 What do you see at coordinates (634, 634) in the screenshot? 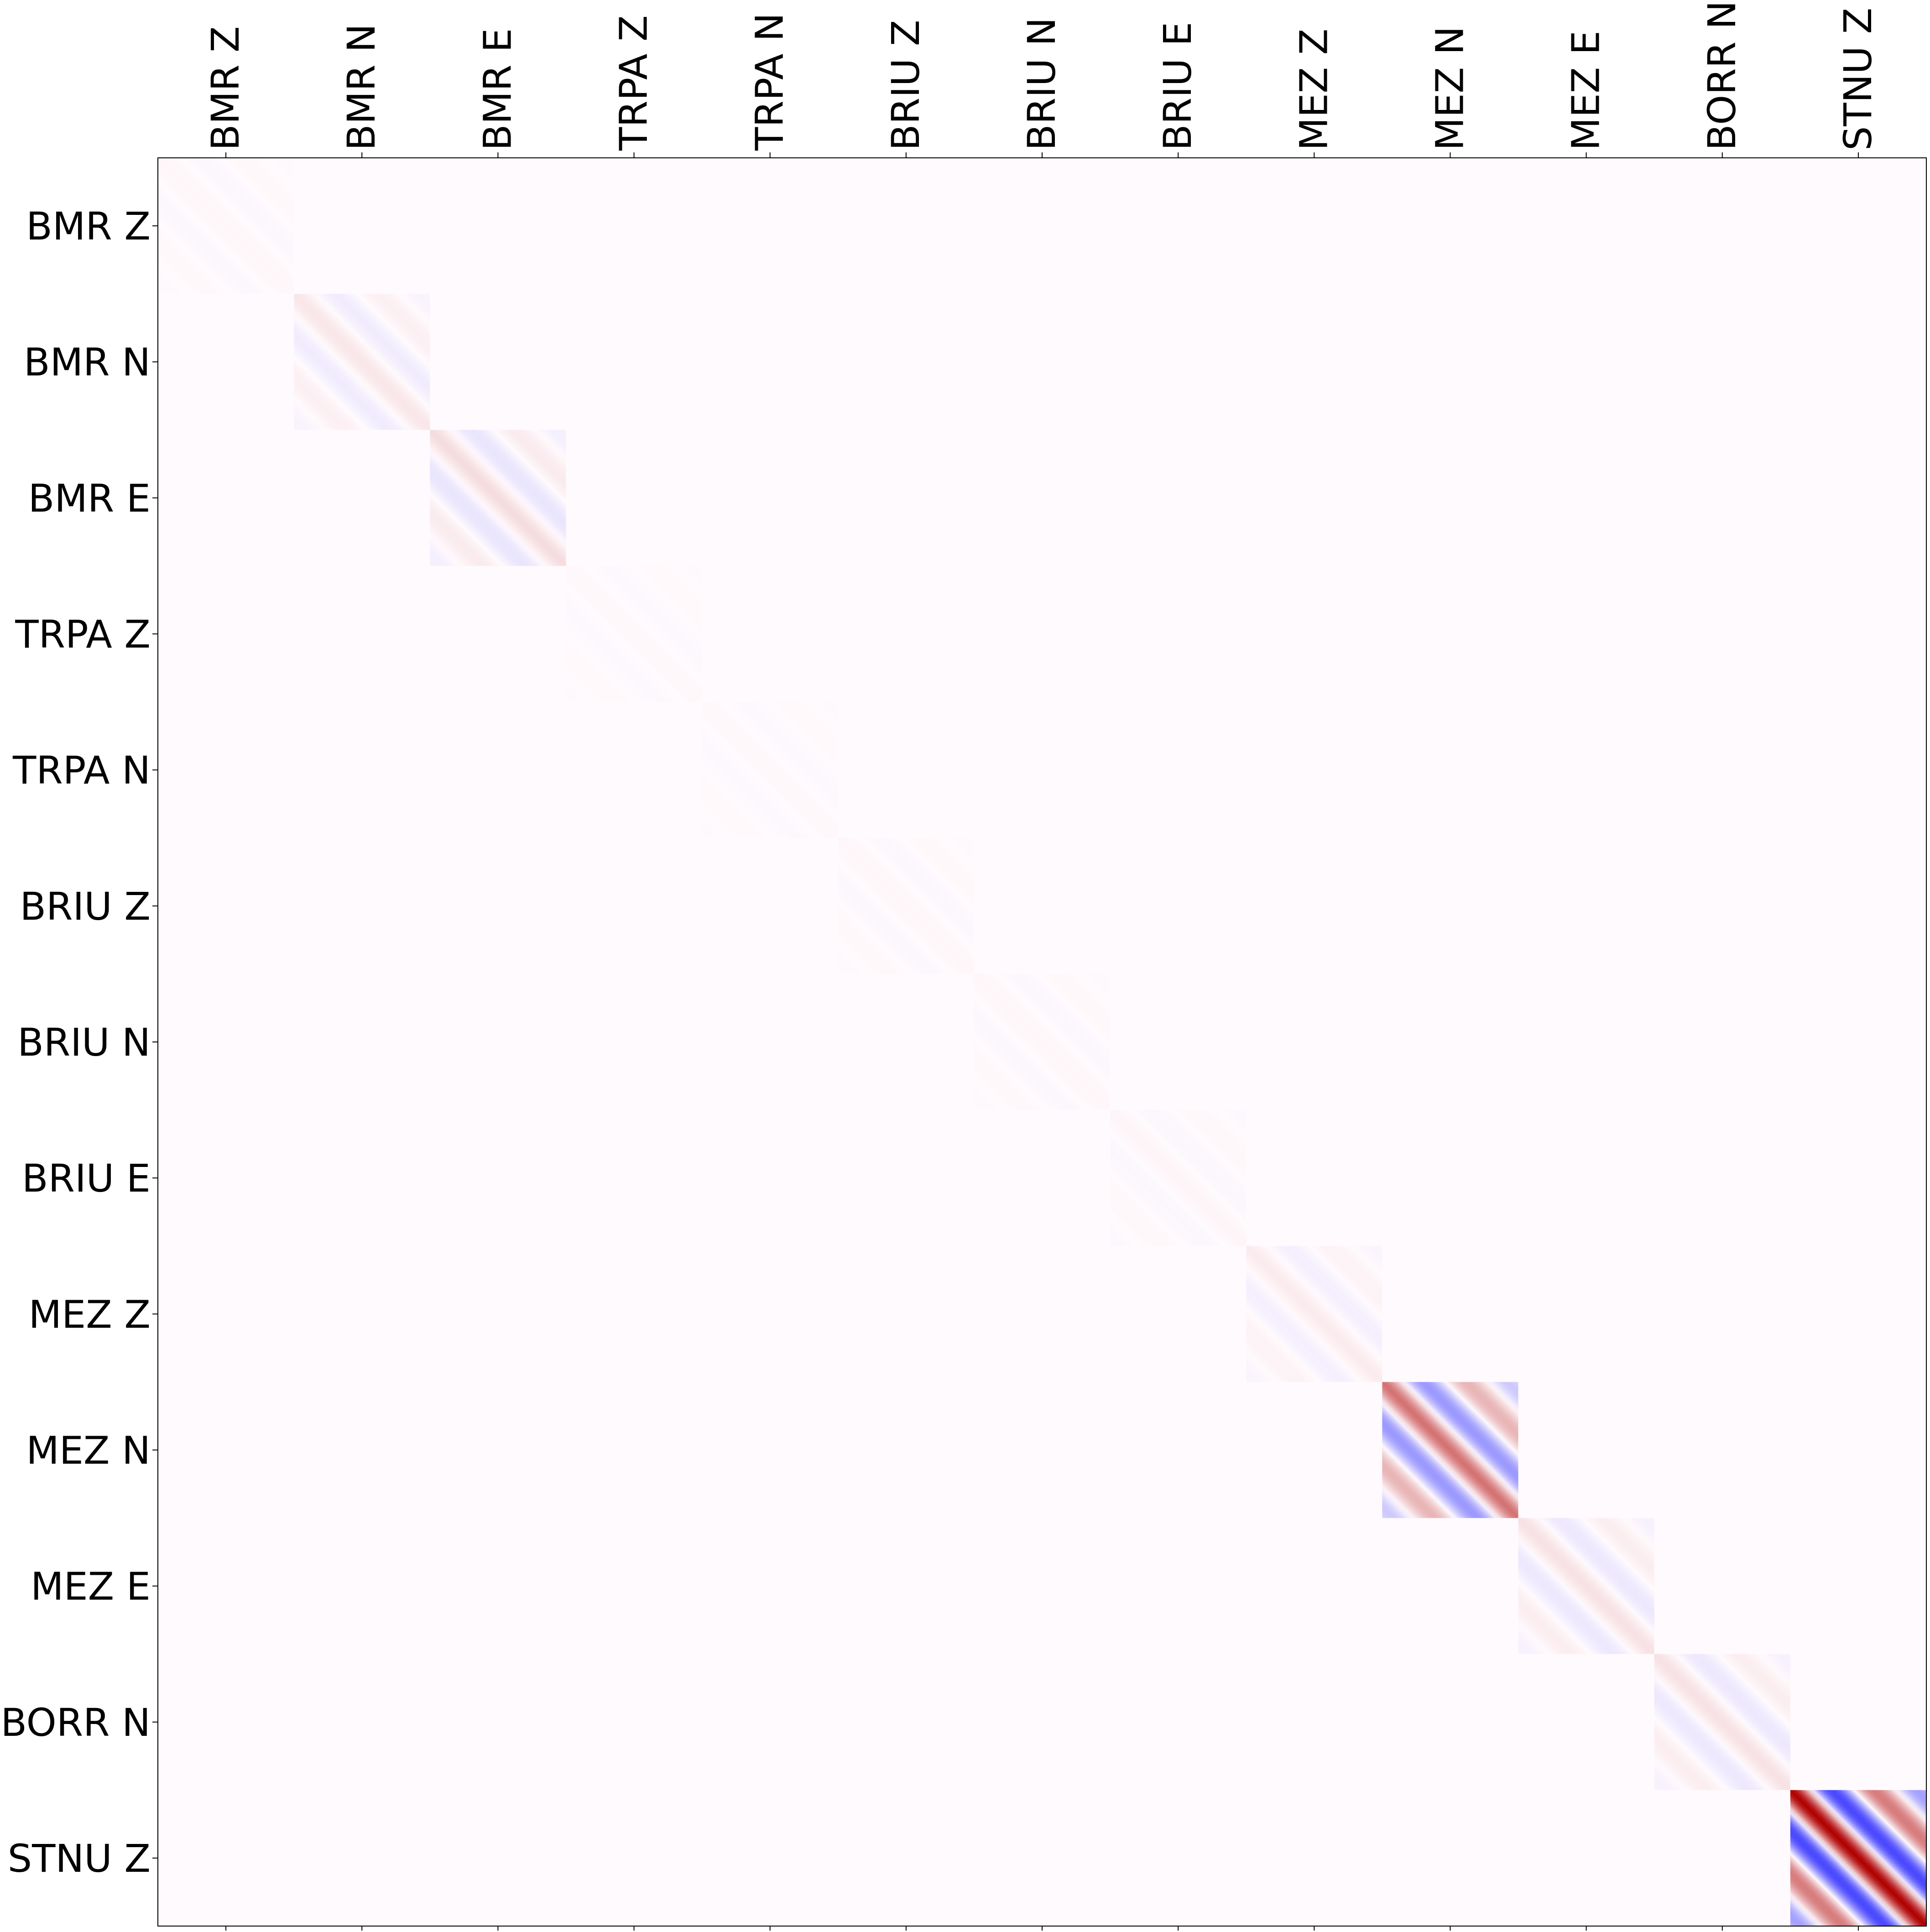
I see `heatmap-block-trpa-z` at bounding box center [634, 634].